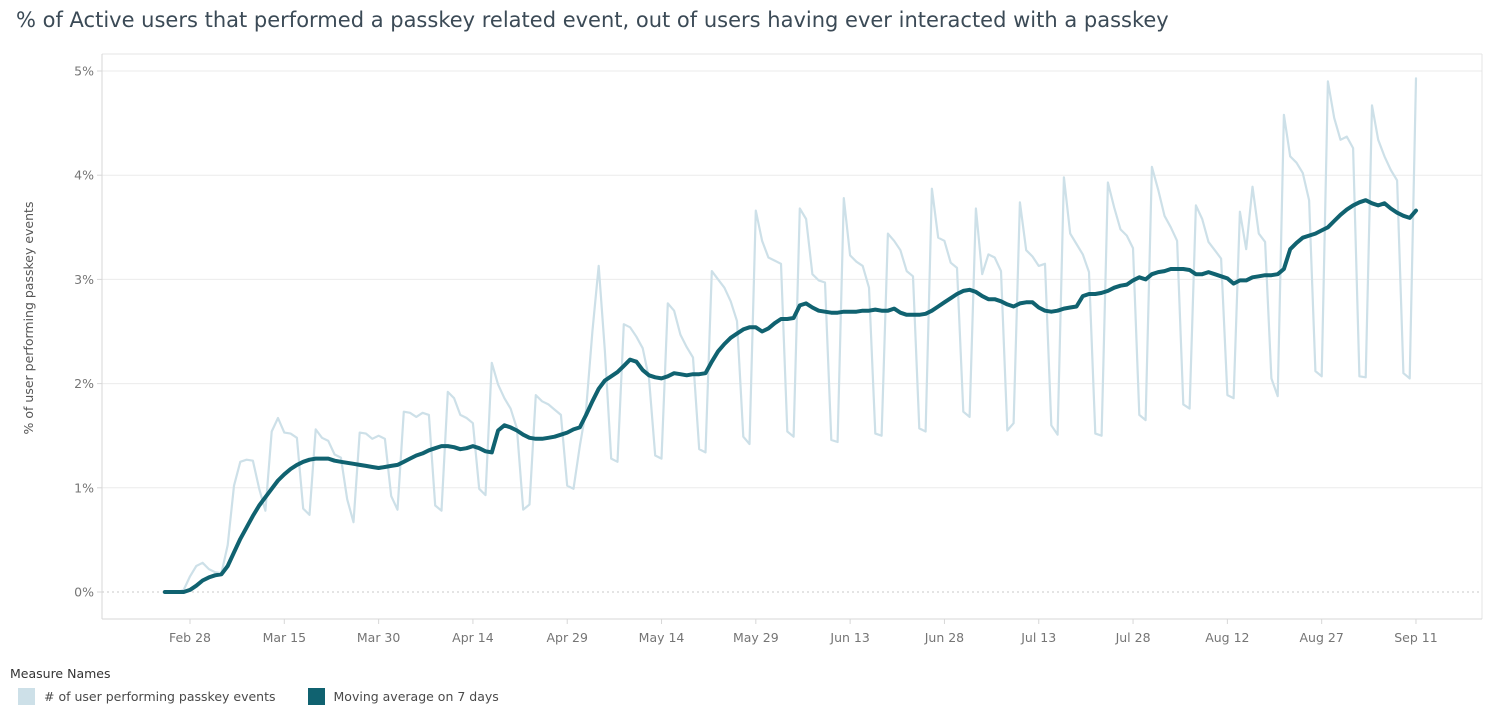  What do you see at coordinates (84, 71) in the screenshot?
I see `y-tick-label: 5%` at bounding box center [84, 71].